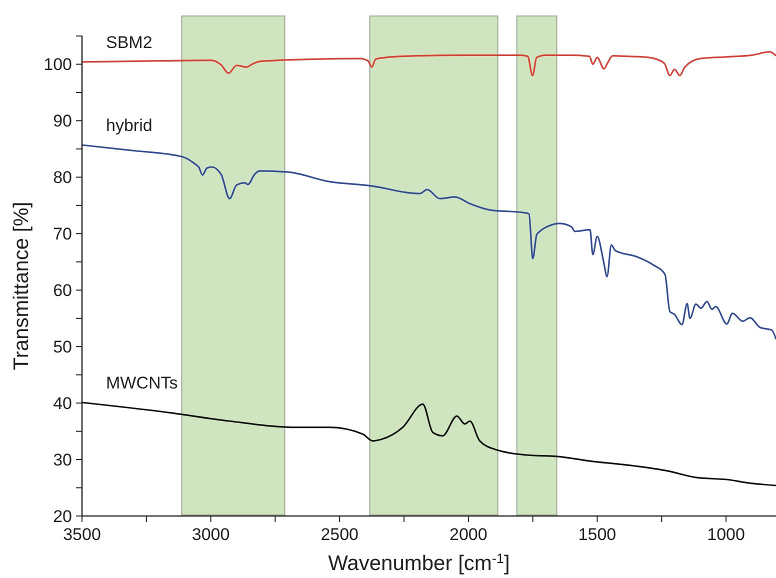 The height and width of the screenshot is (578, 776). I want to click on y-tick-label: 50, so click(62, 347).